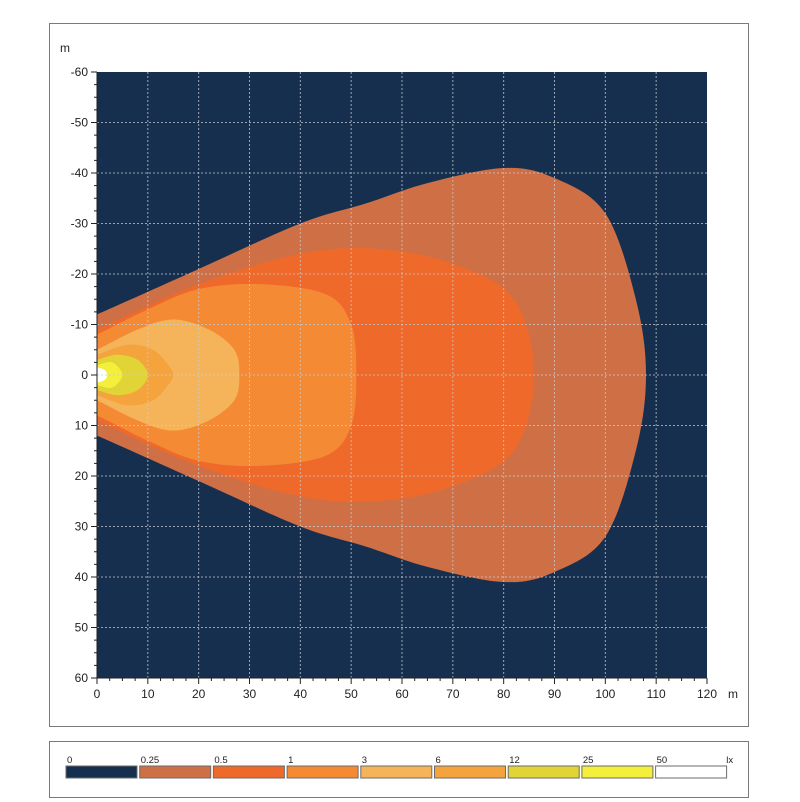 The image size is (800, 802). Describe the element at coordinates (402, 694) in the screenshot. I see `x-tick-label: 60` at that location.